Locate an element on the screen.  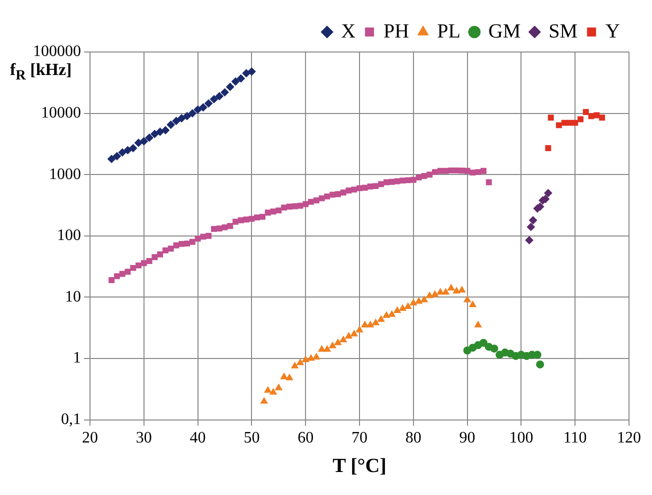
legend-label: SM is located at coordinates (563, 31).